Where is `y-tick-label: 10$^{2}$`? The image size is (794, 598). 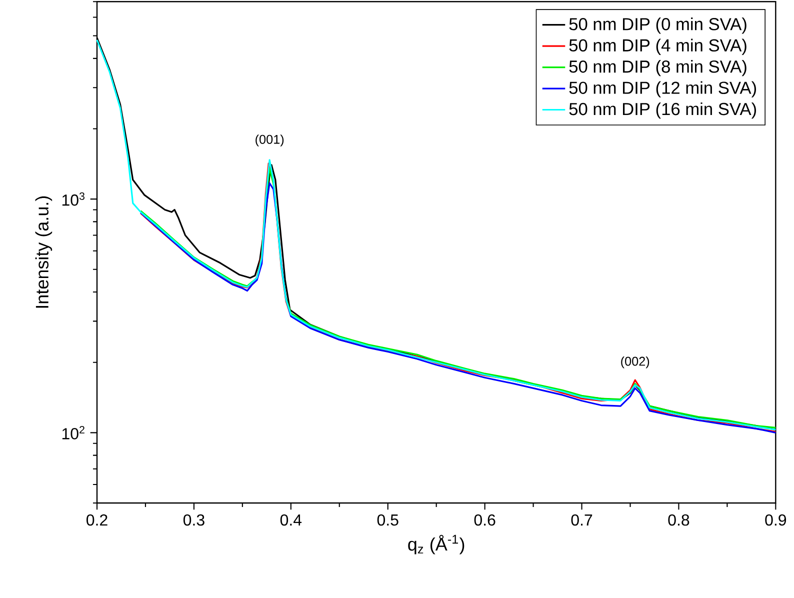
y-tick-label: 10$^{2}$ is located at coordinates (73, 433).